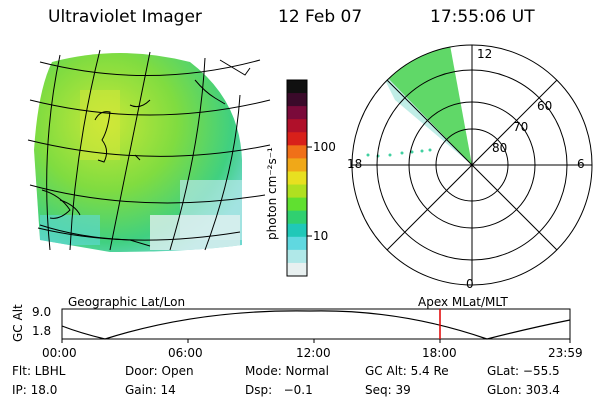 This screenshot has width=600, height=400. What do you see at coordinates (185, 353) in the screenshot?
I see `alt-xtick-0600: 06:00` at bounding box center [185, 353].